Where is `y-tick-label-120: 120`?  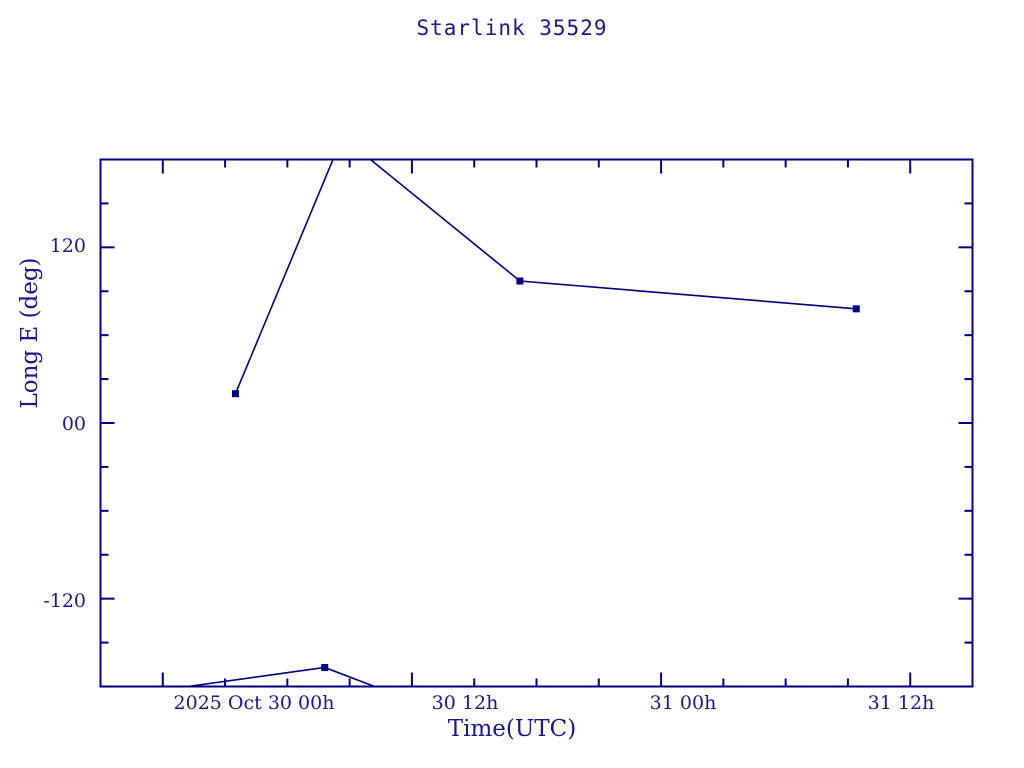 y-tick-label-120: 120 is located at coordinates (67, 246).